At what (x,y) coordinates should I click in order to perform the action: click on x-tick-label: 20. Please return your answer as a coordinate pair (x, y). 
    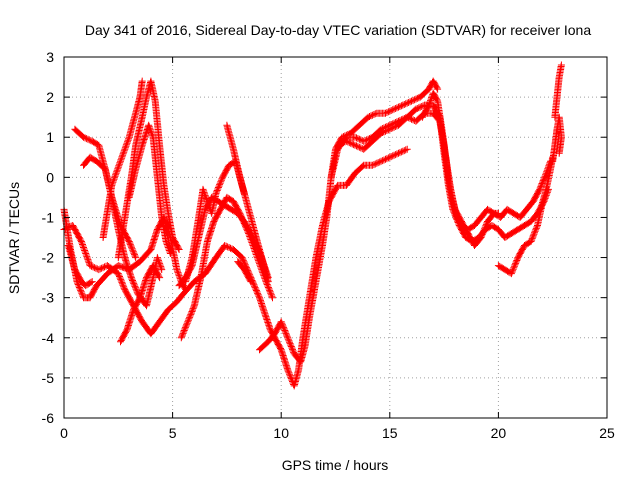
    Looking at the image, I should click on (499, 433).